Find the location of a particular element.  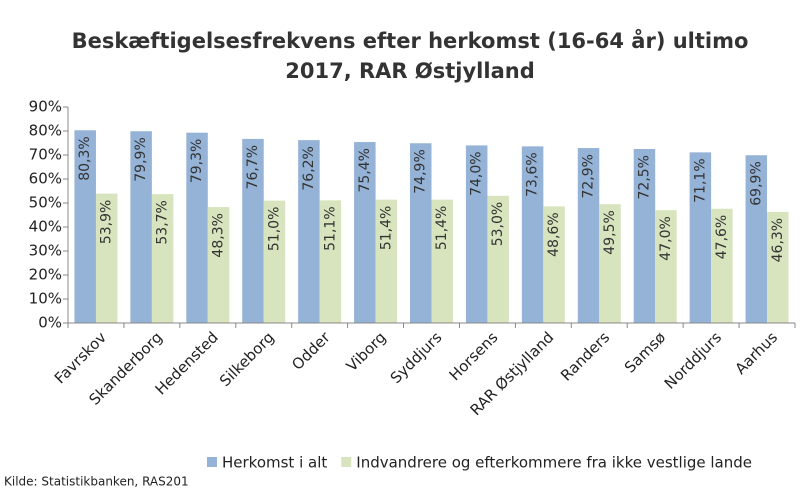

y-tick-label: 30% is located at coordinates (45, 251).